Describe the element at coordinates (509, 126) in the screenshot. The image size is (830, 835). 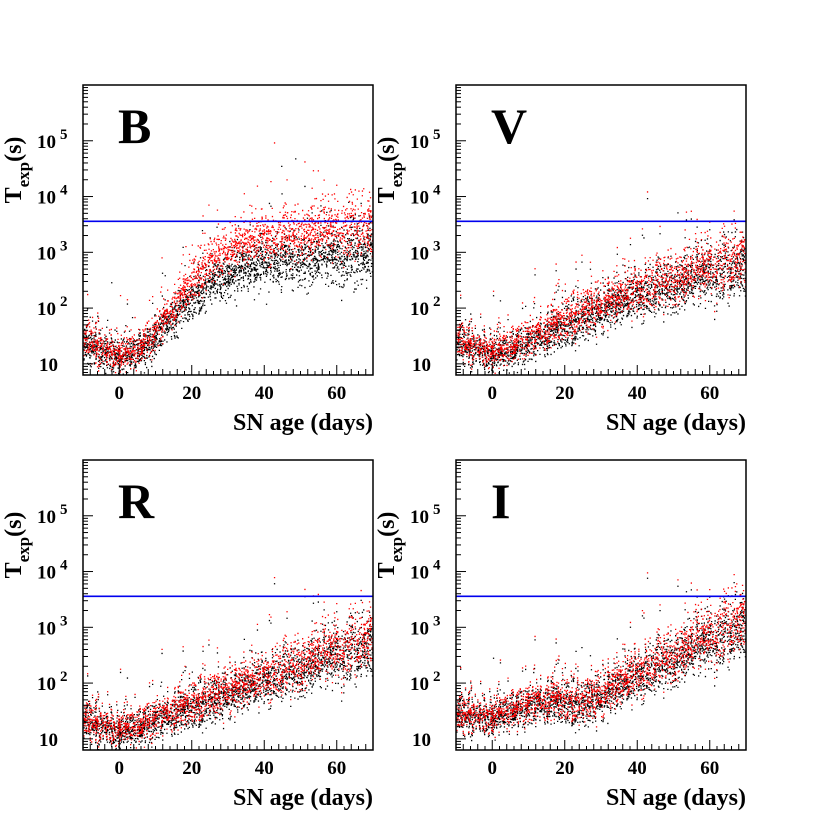
I see `band-label: V` at that location.